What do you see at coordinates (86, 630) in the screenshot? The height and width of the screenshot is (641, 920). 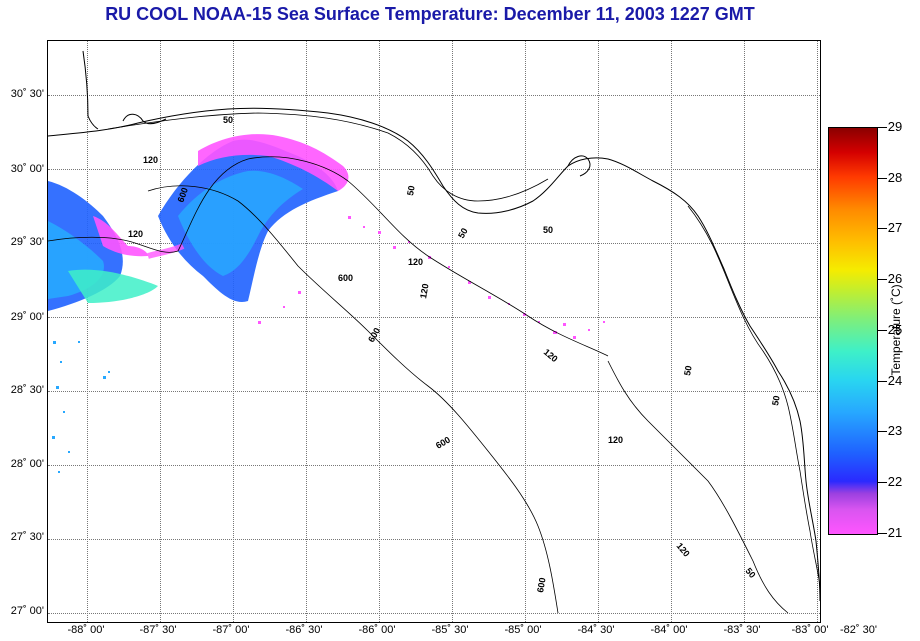 I see `lon-label: -88˚ 00'` at bounding box center [86, 630].